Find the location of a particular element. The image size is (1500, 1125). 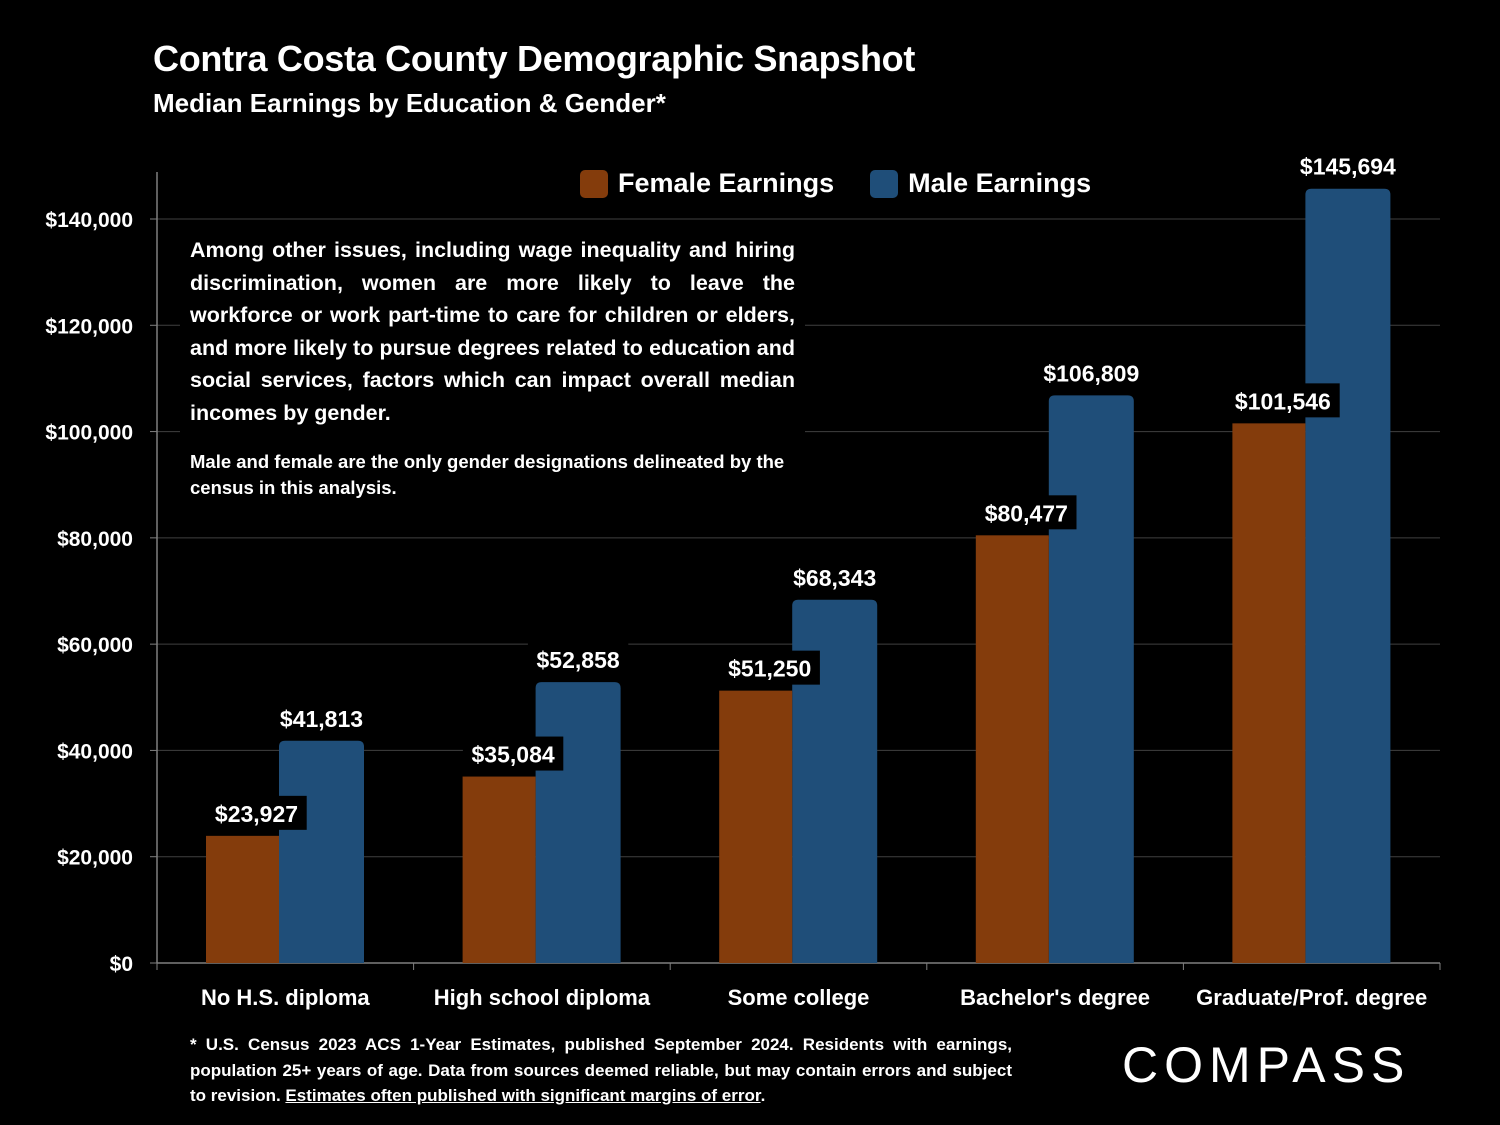

compass-logo: COMPASS is located at coordinates (1266, 1065).